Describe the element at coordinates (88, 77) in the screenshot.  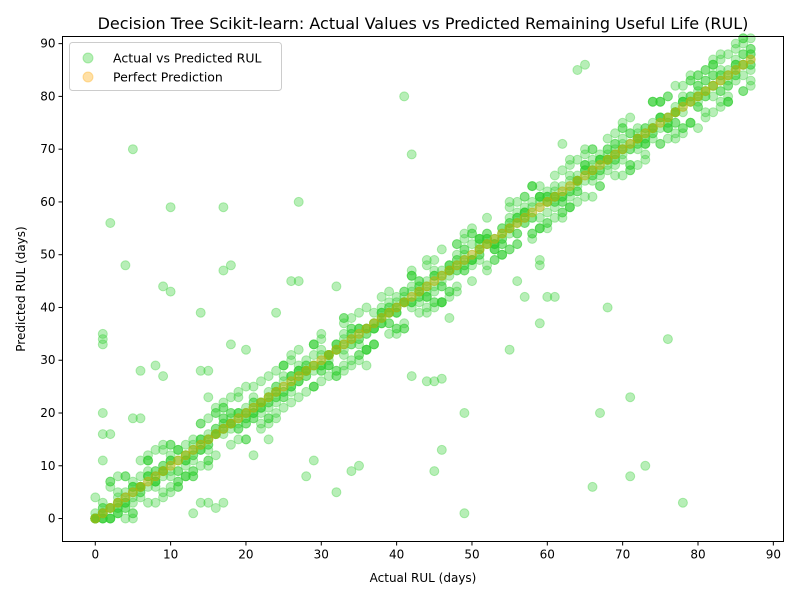
I see `legend-marker-perfect` at that location.